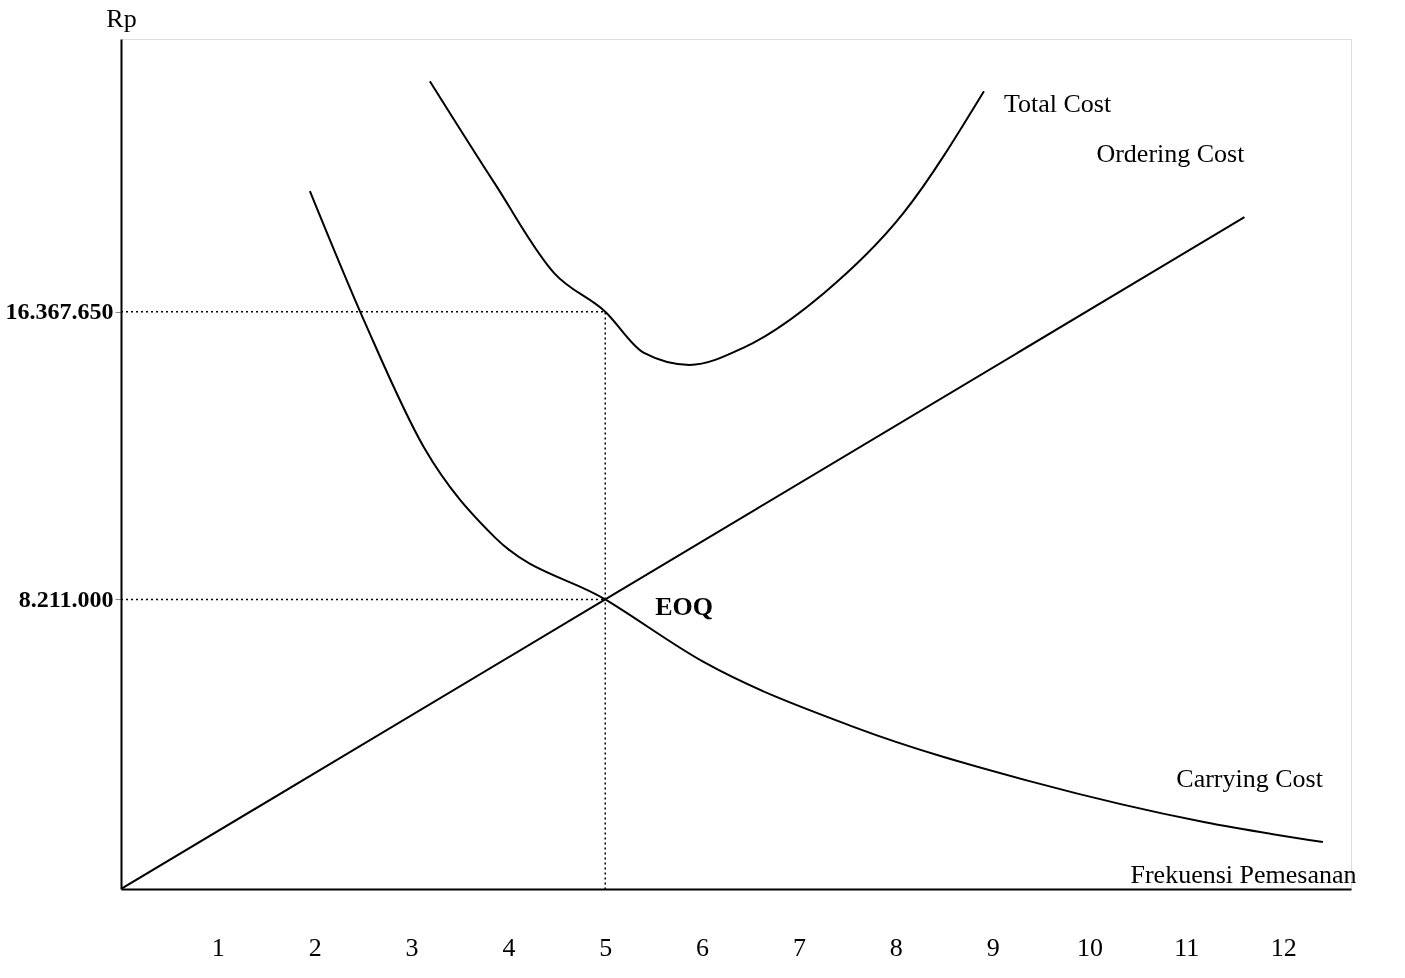 This screenshot has width=1405, height=978. I want to click on x-tick-label: 2, so click(315, 947).